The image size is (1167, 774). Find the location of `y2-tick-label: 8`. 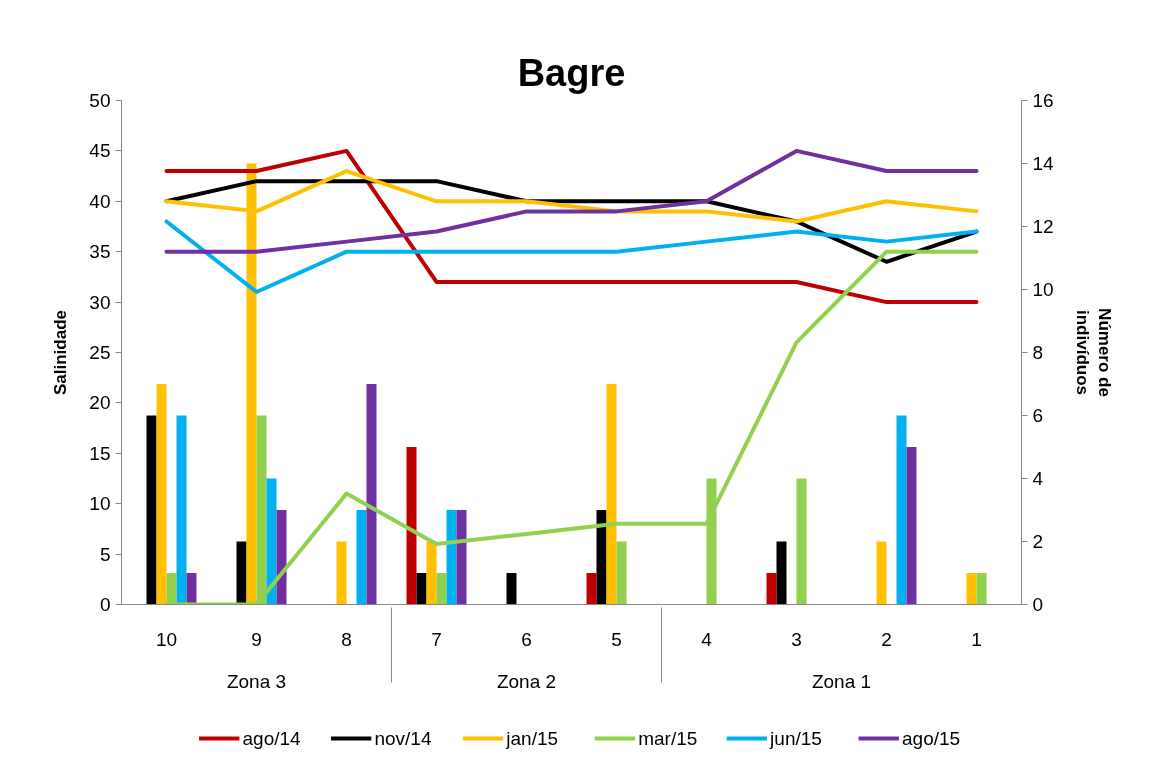

y2-tick-label: 8 is located at coordinates (1038, 352).